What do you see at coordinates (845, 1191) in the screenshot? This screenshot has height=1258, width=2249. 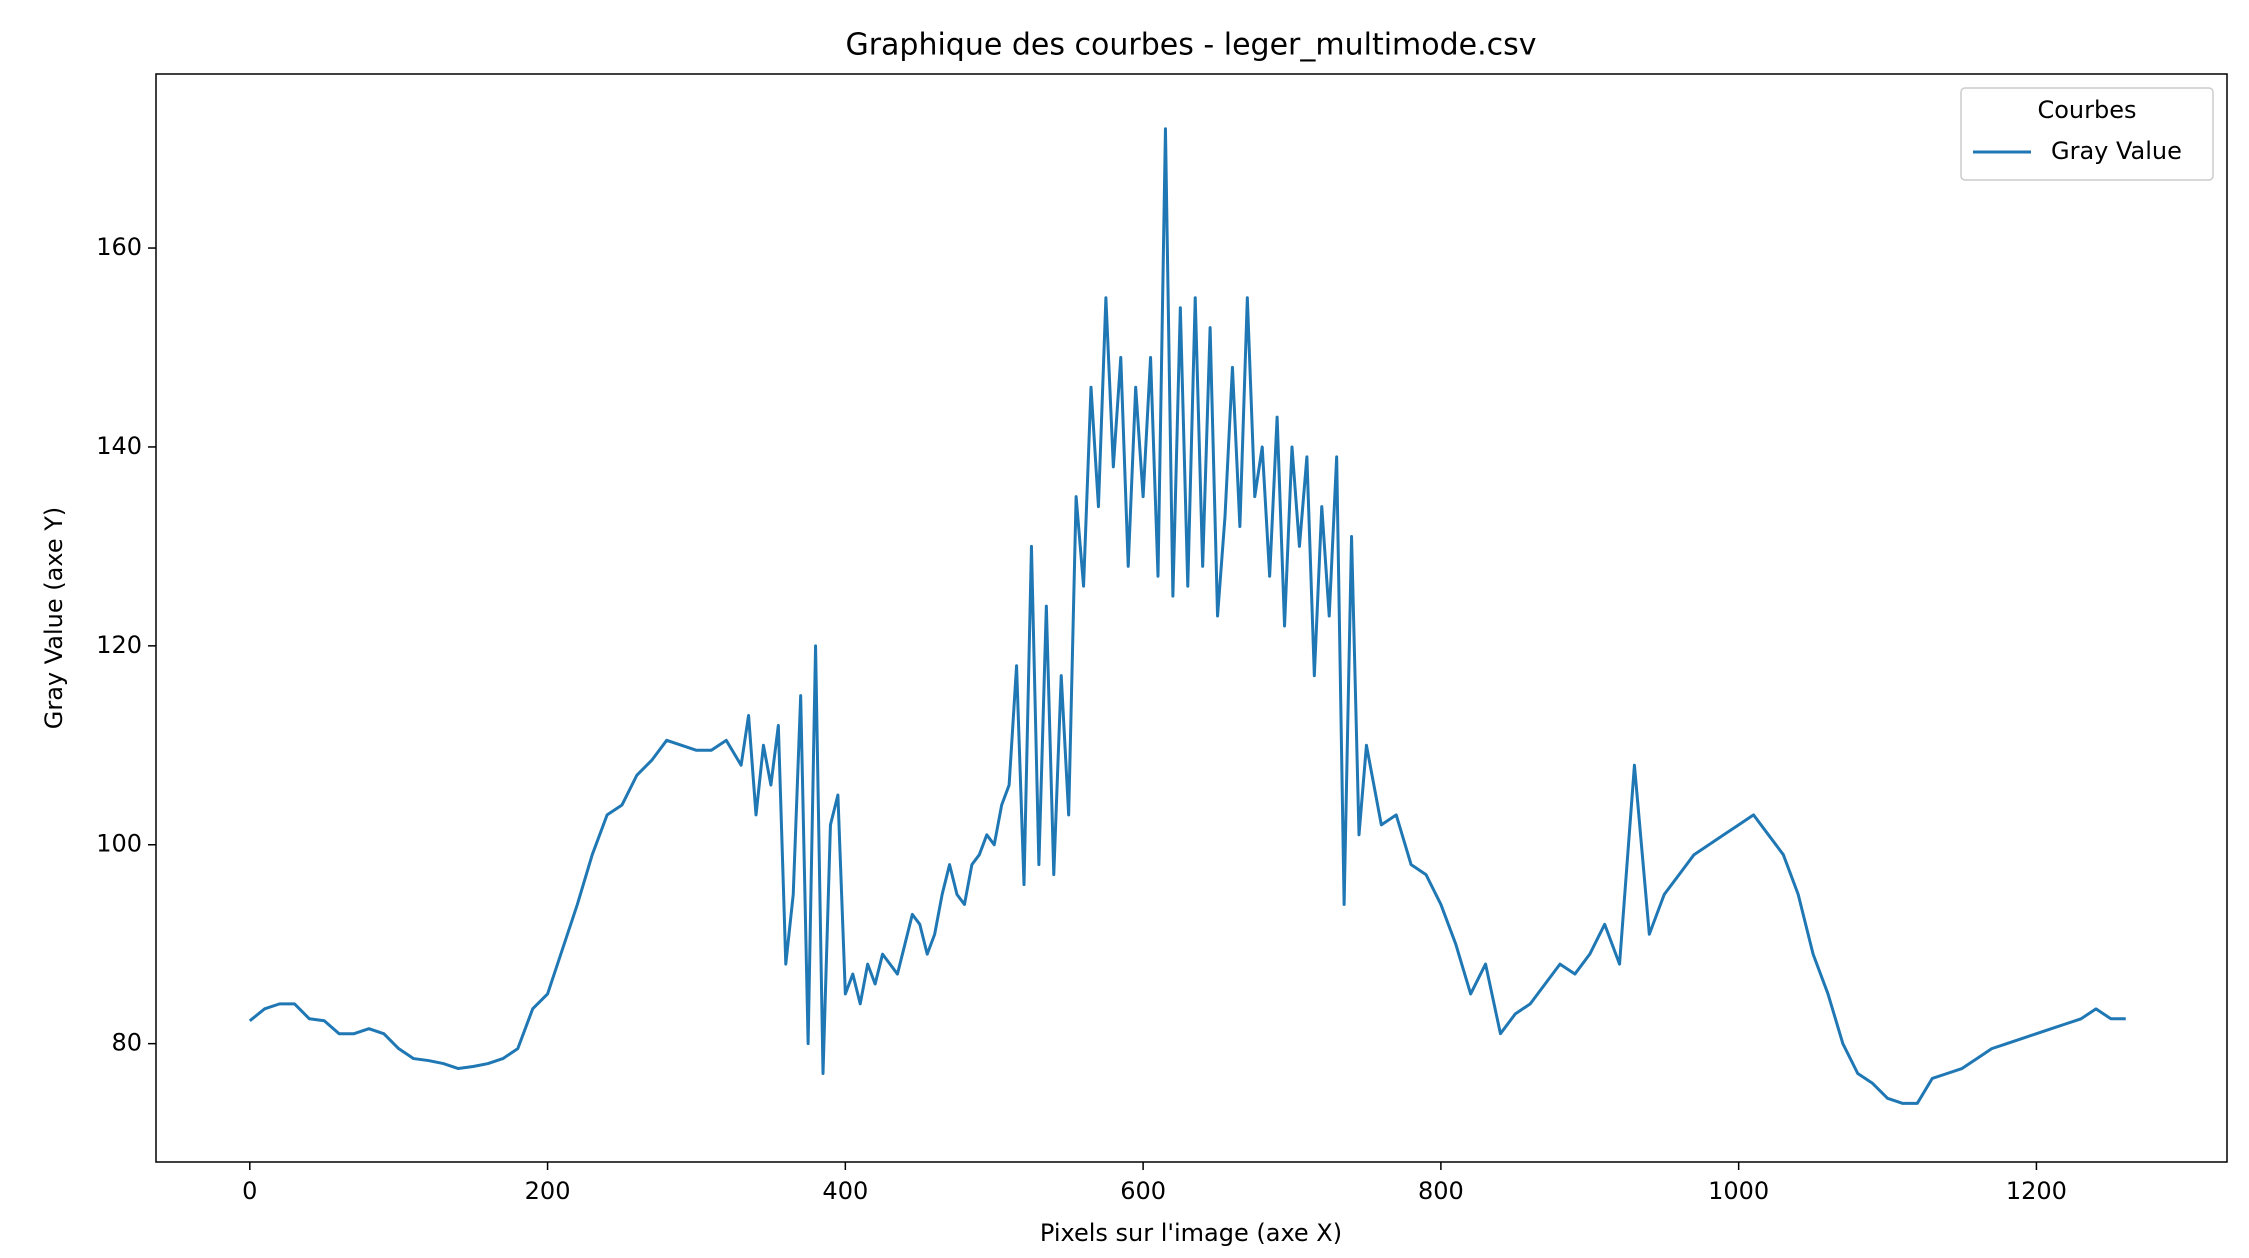 I see `x-tick-label: 400` at bounding box center [845, 1191].